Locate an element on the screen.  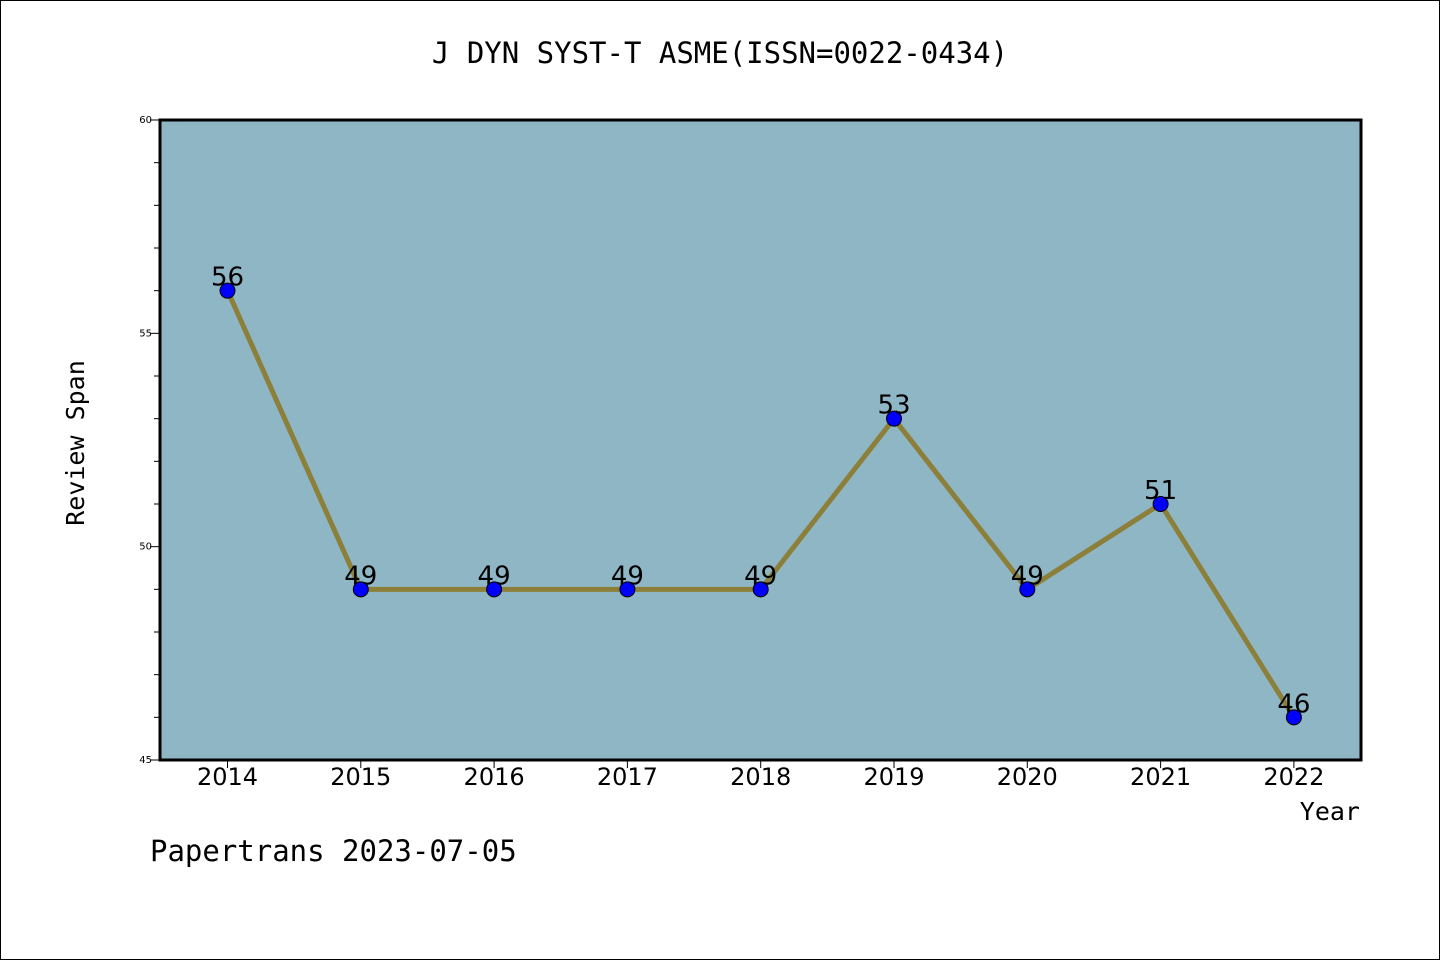
x-tick-label: 2018 is located at coordinates (760, 777).